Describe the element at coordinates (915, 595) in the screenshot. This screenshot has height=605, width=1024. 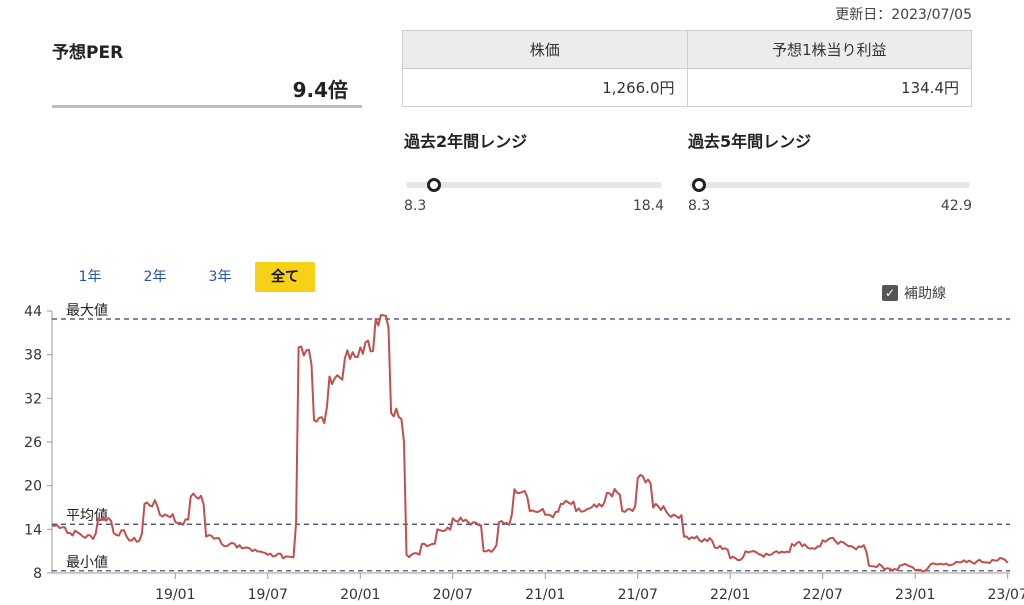
I see `x-tick-label: 23/01` at that location.